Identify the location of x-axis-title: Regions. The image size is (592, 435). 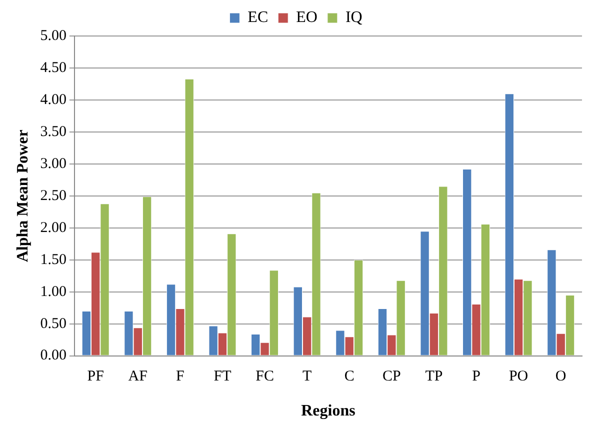
(328, 411).